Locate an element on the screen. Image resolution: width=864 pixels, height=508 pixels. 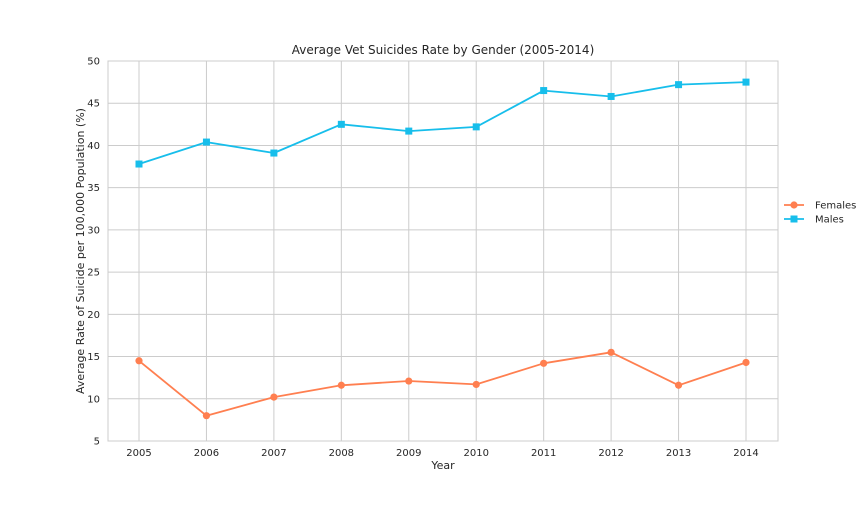
y-tick-label: 35 is located at coordinates (93, 188).